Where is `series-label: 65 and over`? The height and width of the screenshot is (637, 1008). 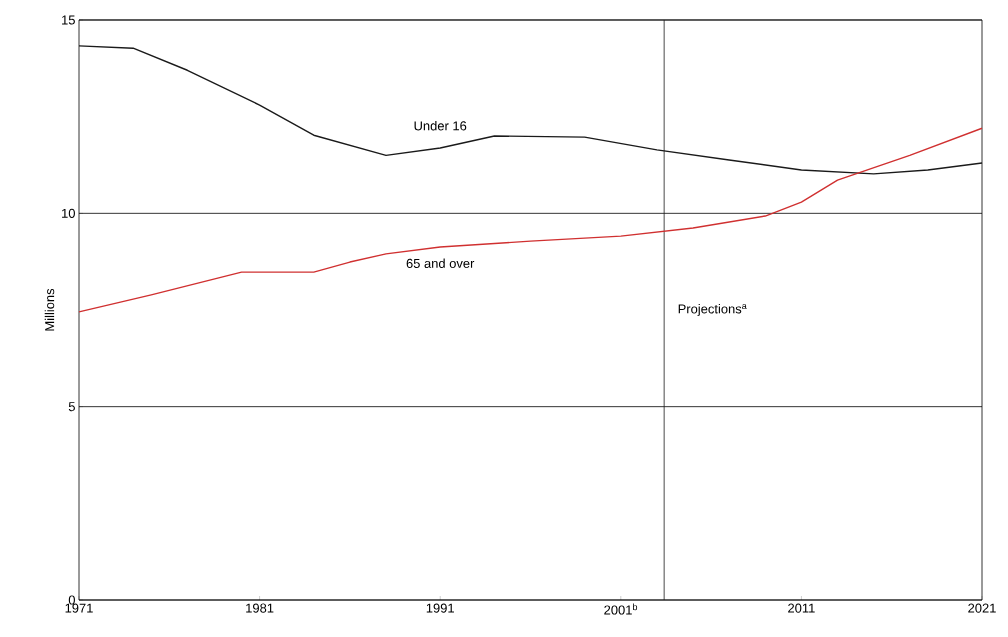 series-label: 65 and over is located at coordinates (440, 263).